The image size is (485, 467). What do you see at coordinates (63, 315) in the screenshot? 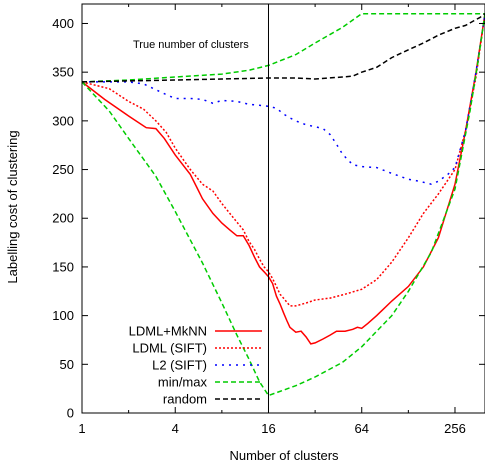
I see `y-tick-label: 100` at bounding box center [63, 315].